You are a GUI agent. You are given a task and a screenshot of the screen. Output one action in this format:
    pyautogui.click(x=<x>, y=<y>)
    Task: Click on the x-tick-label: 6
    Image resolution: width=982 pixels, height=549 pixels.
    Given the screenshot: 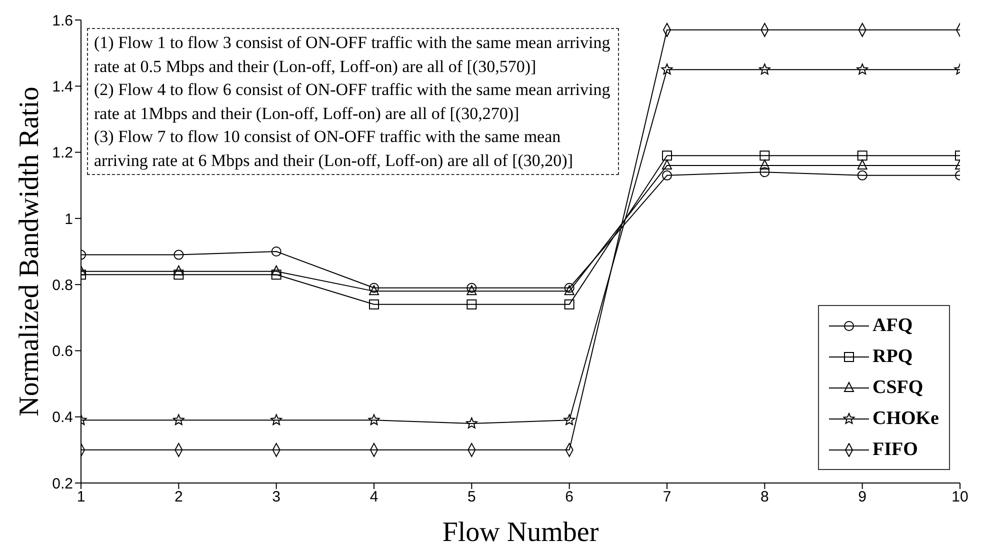 What is the action you would take?
    pyautogui.click(x=569, y=497)
    